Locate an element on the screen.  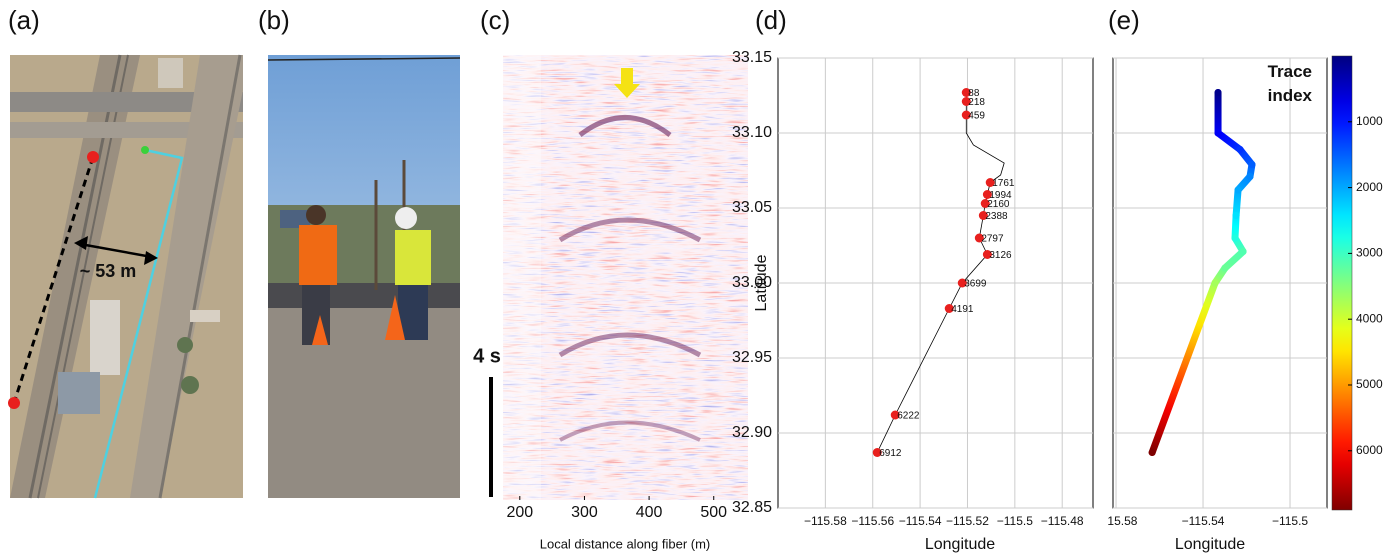
x-tick-label: 400 is located at coordinates (649, 512).